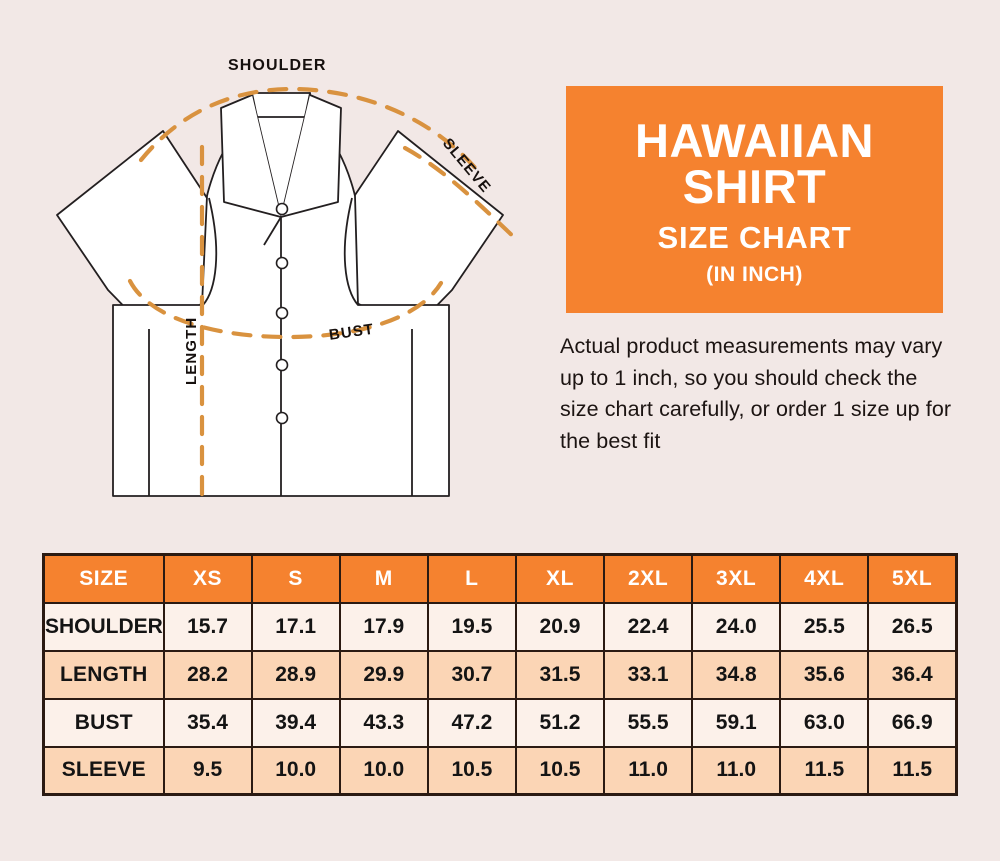 This screenshot has height=861, width=1000. What do you see at coordinates (648, 626) in the screenshot?
I see `cell-shoulder-2xl: 22.4` at bounding box center [648, 626].